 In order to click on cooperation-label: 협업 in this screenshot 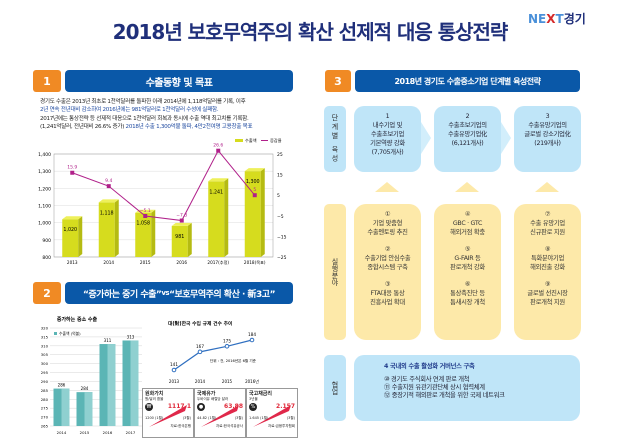, I will do `click(335, 388)`.